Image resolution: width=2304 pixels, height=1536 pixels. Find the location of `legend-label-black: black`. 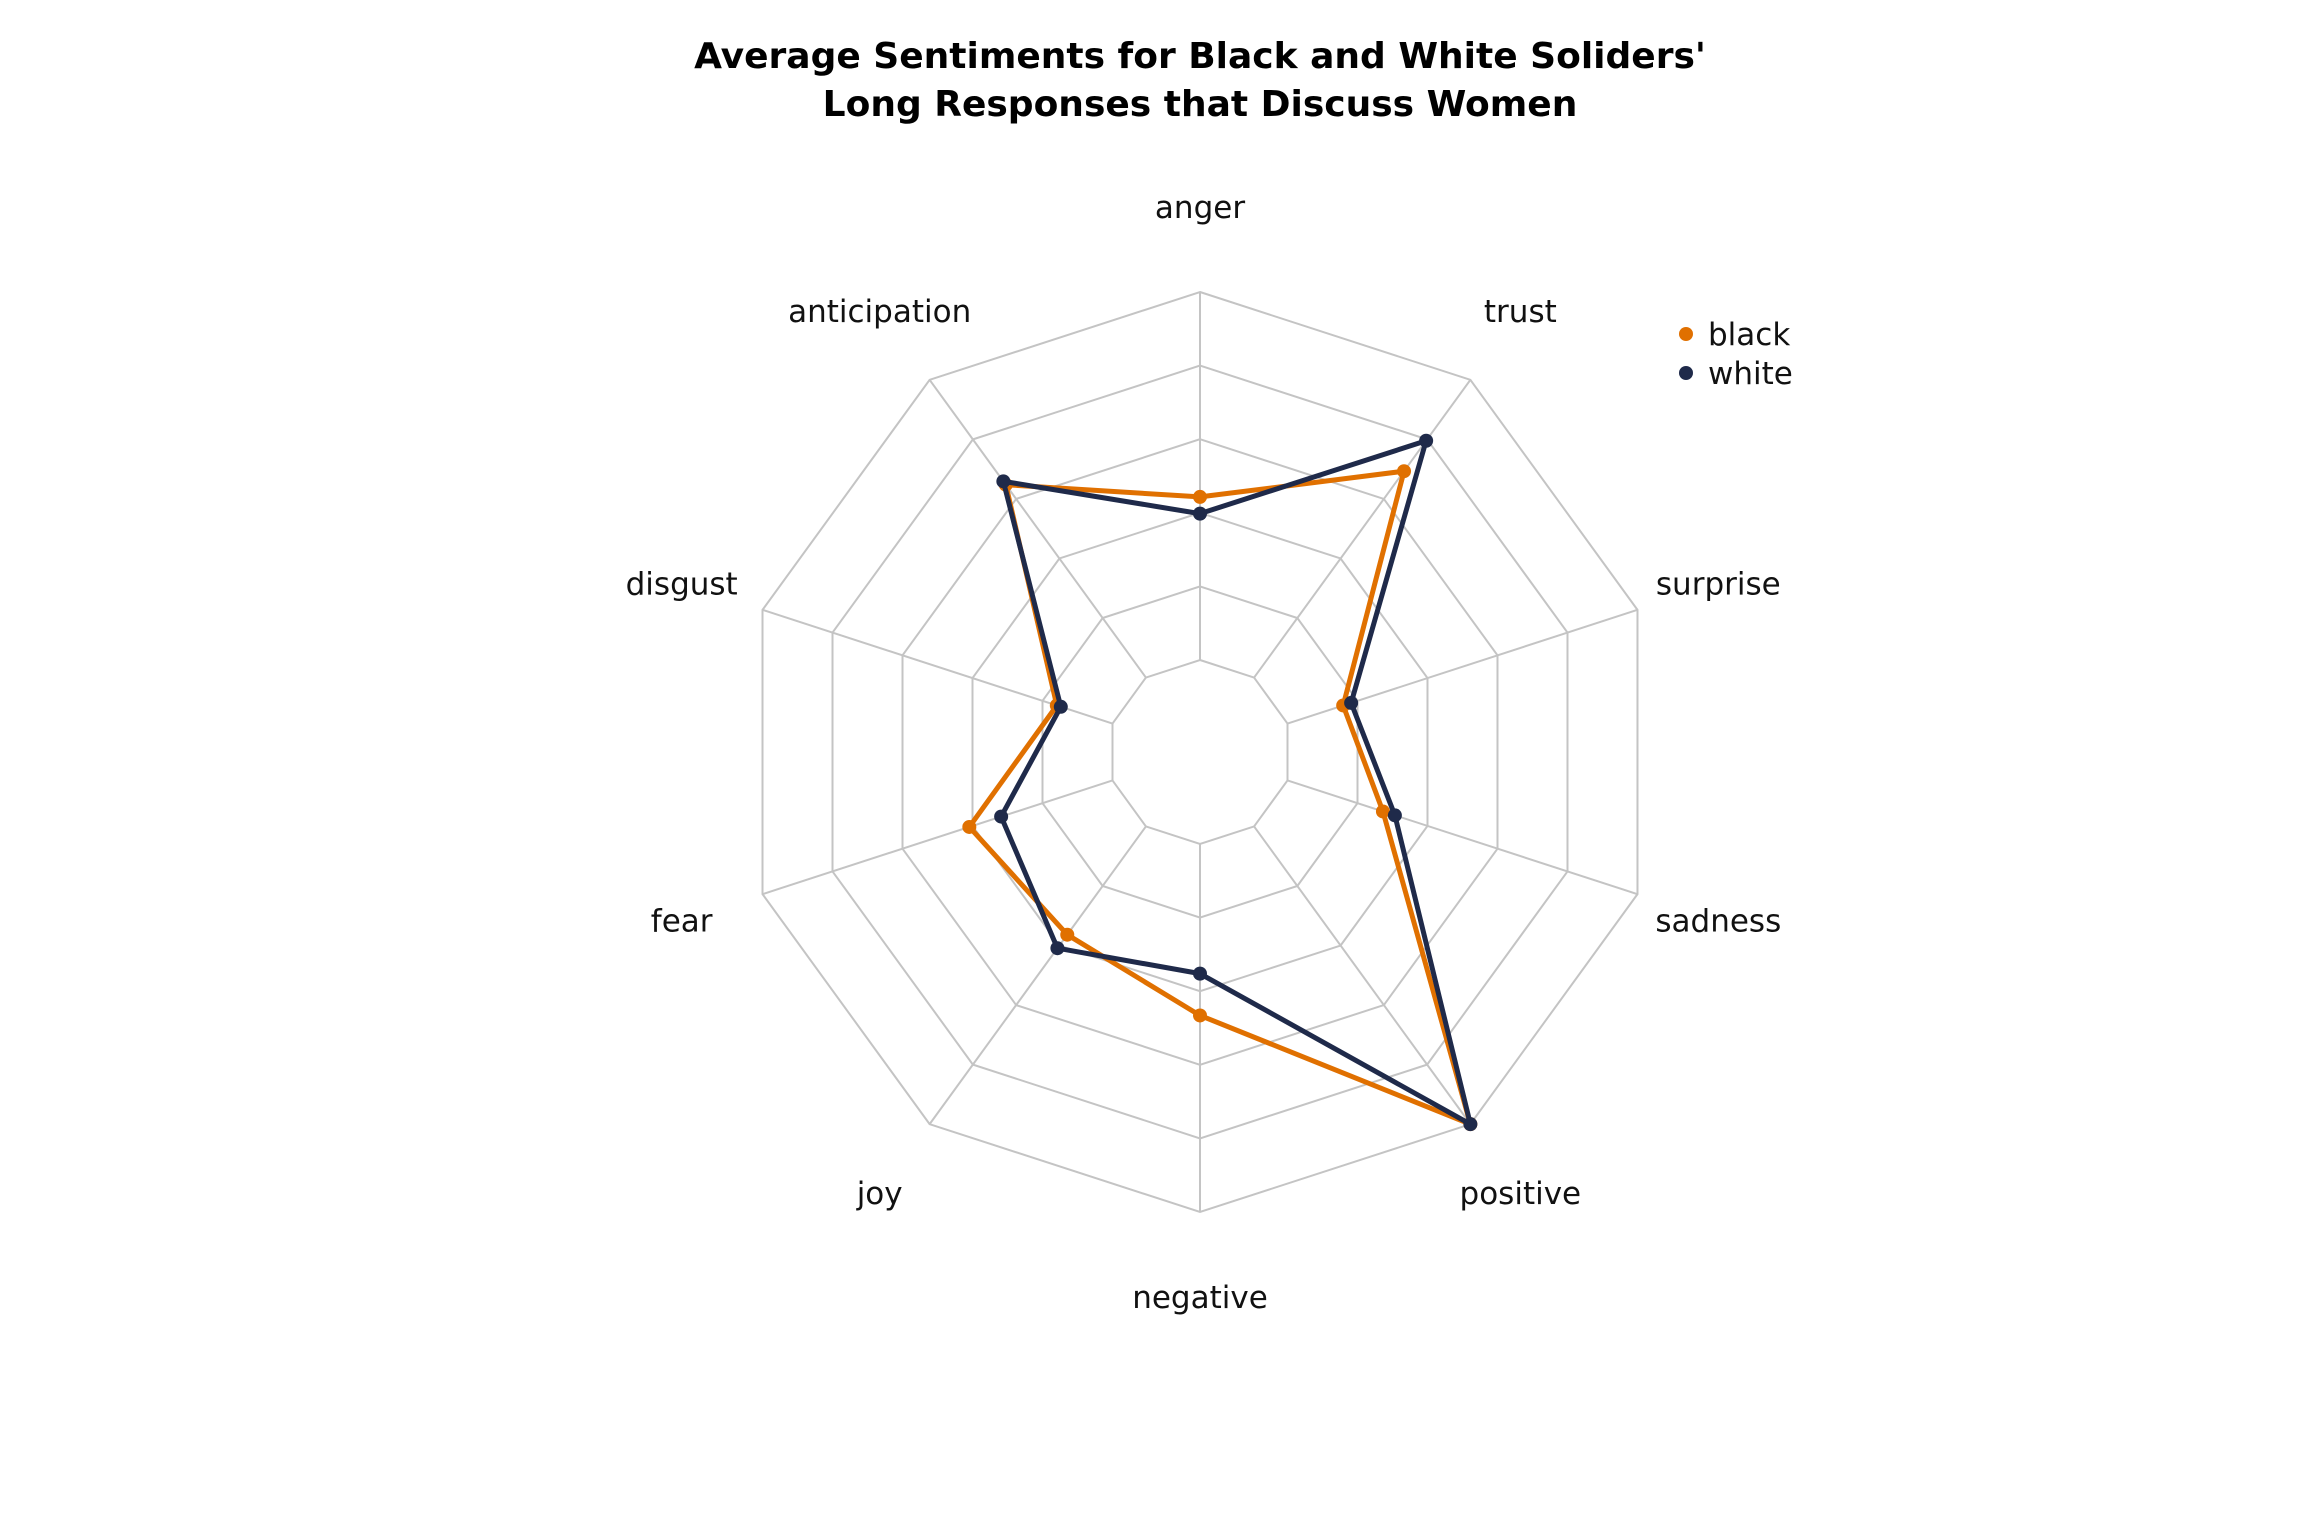

legend-label-black: black is located at coordinates (1749, 335).